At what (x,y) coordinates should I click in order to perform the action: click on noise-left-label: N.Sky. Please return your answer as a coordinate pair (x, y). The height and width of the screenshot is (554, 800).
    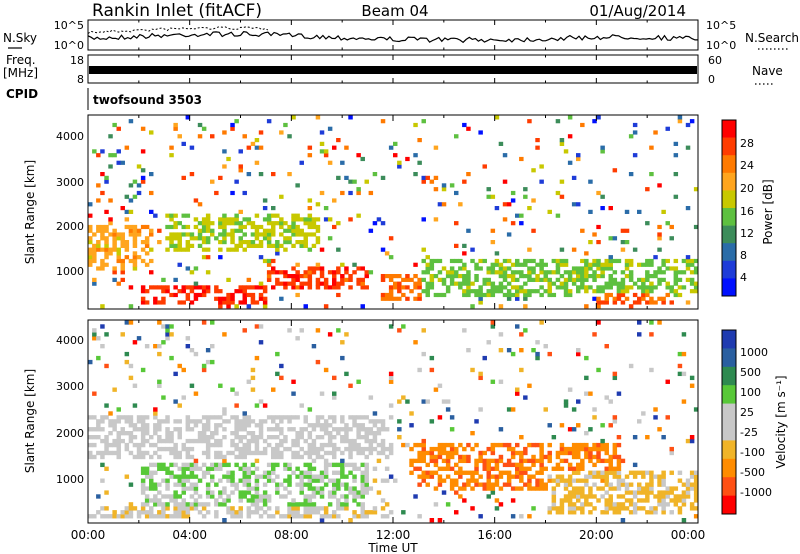
    Looking at the image, I should click on (20, 38).